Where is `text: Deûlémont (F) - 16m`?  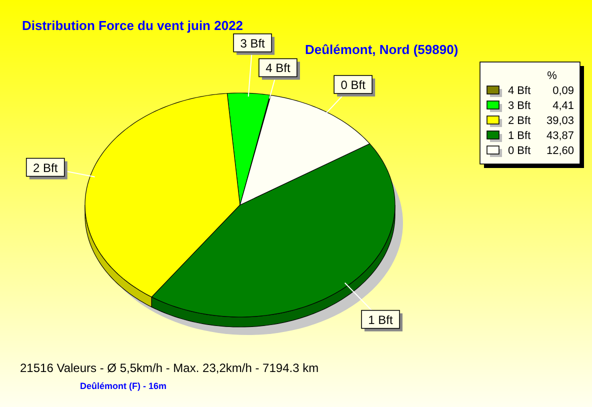 text: Deûlémont (F) - 16m is located at coordinates (123, 386).